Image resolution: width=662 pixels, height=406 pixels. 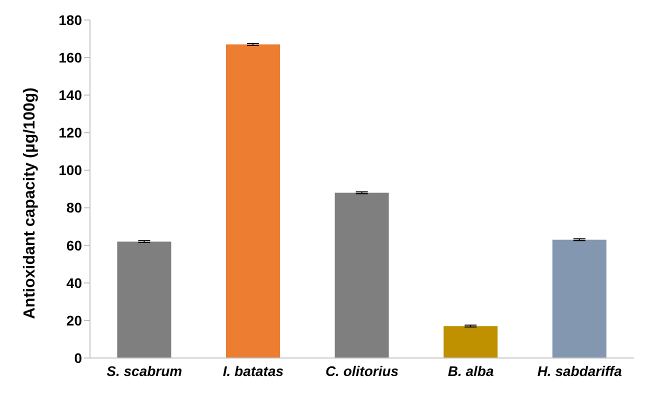 What do you see at coordinates (74, 320) in the screenshot?
I see `y-tick-label: 20` at bounding box center [74, 320].